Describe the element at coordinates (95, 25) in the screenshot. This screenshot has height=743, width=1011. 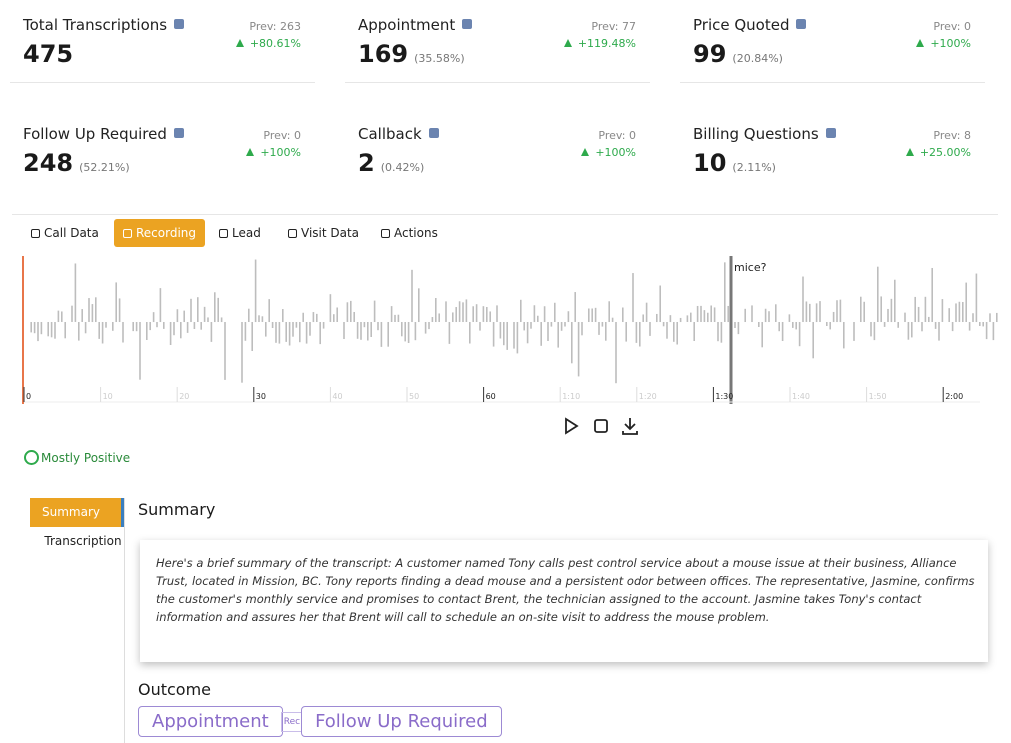
I see `stat-title-text: Total Transcriptions` at that location.